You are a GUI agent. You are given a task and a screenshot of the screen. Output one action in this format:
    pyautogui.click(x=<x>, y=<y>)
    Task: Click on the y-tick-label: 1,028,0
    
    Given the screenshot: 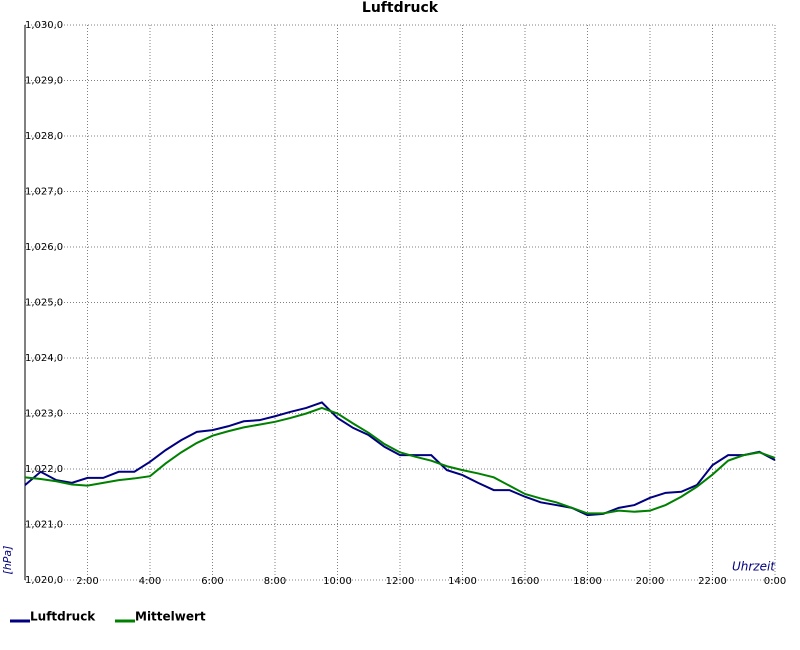 What is the action you would take?
    pyautogui.click(x=44, y=136)
    